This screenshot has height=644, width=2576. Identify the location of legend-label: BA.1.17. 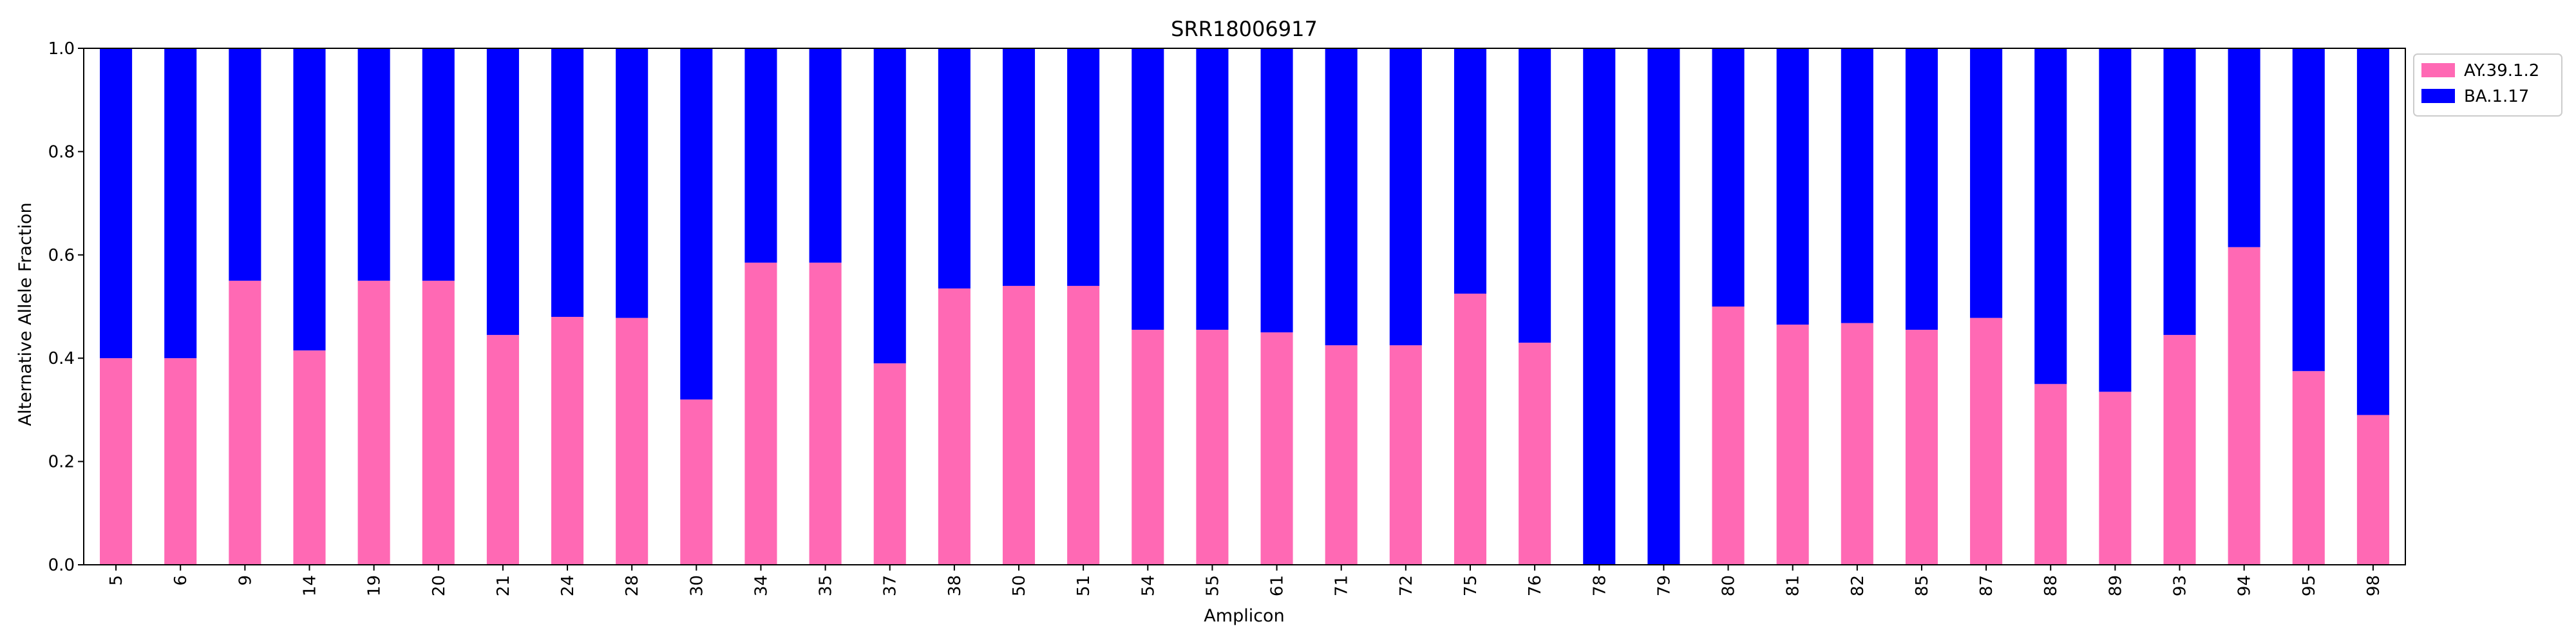
(2496, 96).